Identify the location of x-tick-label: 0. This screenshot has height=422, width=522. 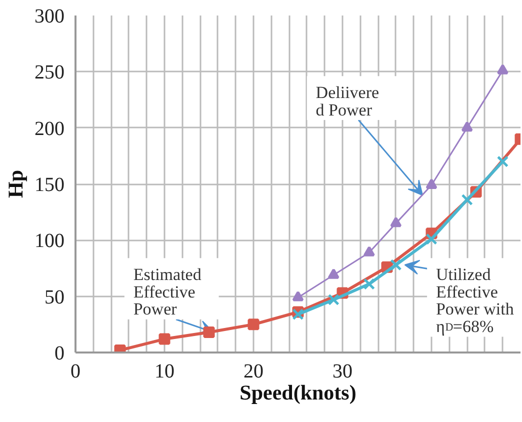
(75, 371).